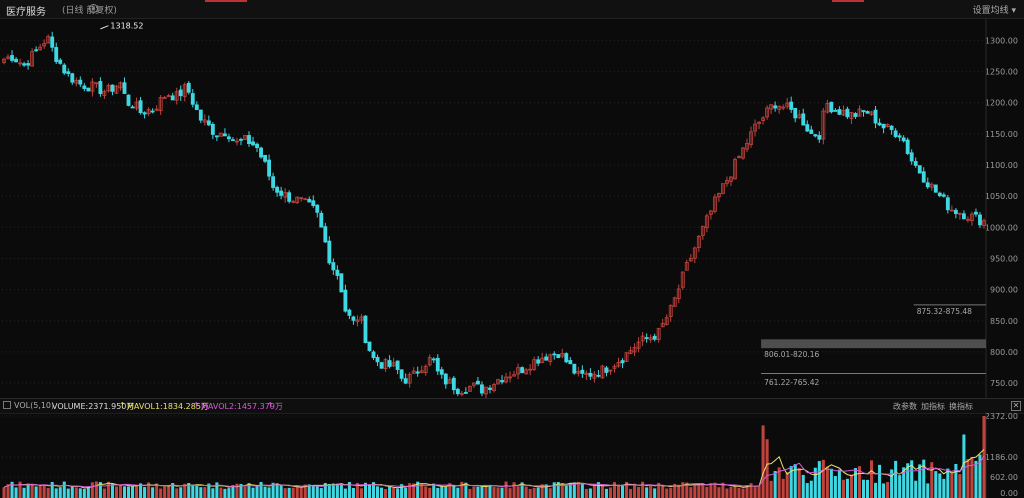  I want to click on stock-title: 医疗服务, so click(26, 12).